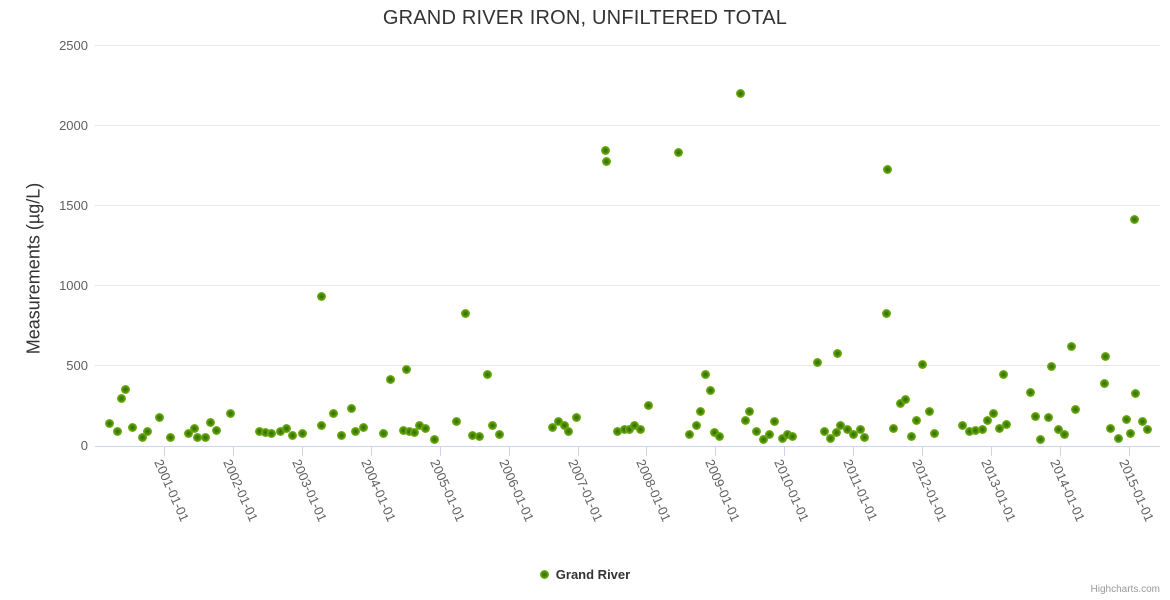  Describe the element at coordinates (1125, 589) in the screenshot. I see `credits-link: Highcharts.com` at that location.